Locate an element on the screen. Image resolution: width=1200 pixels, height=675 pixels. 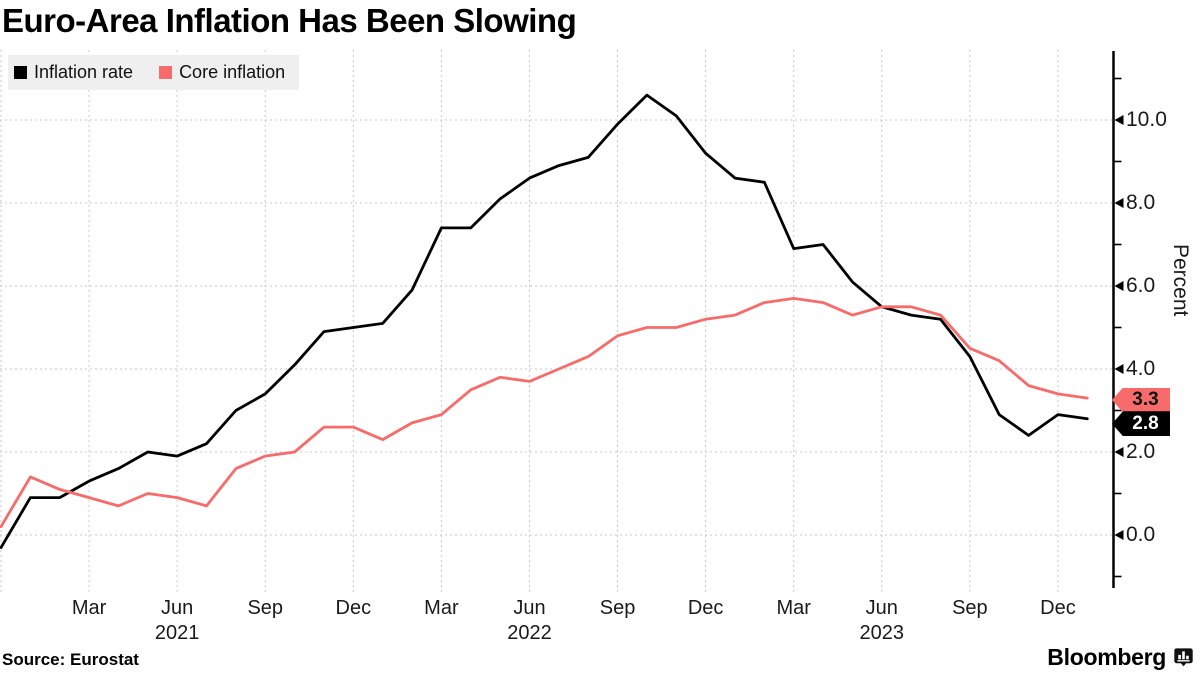
inflation-rate-value-badge: 2.8 is located at coordinates (1141, 424).